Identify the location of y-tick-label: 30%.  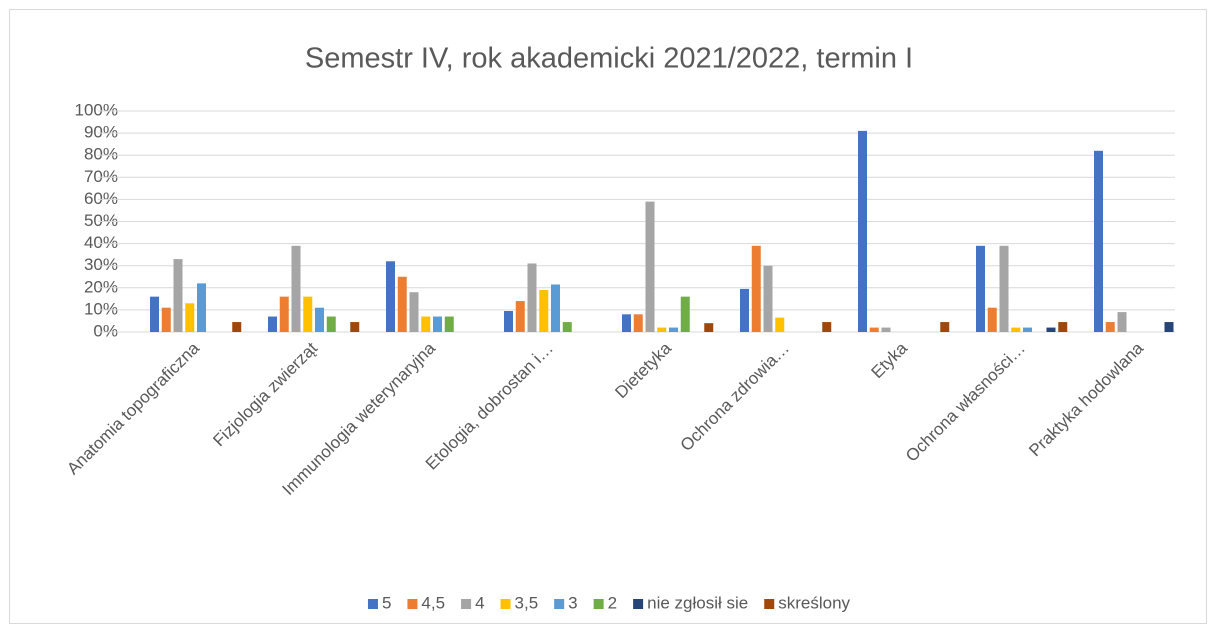
(101, 264).